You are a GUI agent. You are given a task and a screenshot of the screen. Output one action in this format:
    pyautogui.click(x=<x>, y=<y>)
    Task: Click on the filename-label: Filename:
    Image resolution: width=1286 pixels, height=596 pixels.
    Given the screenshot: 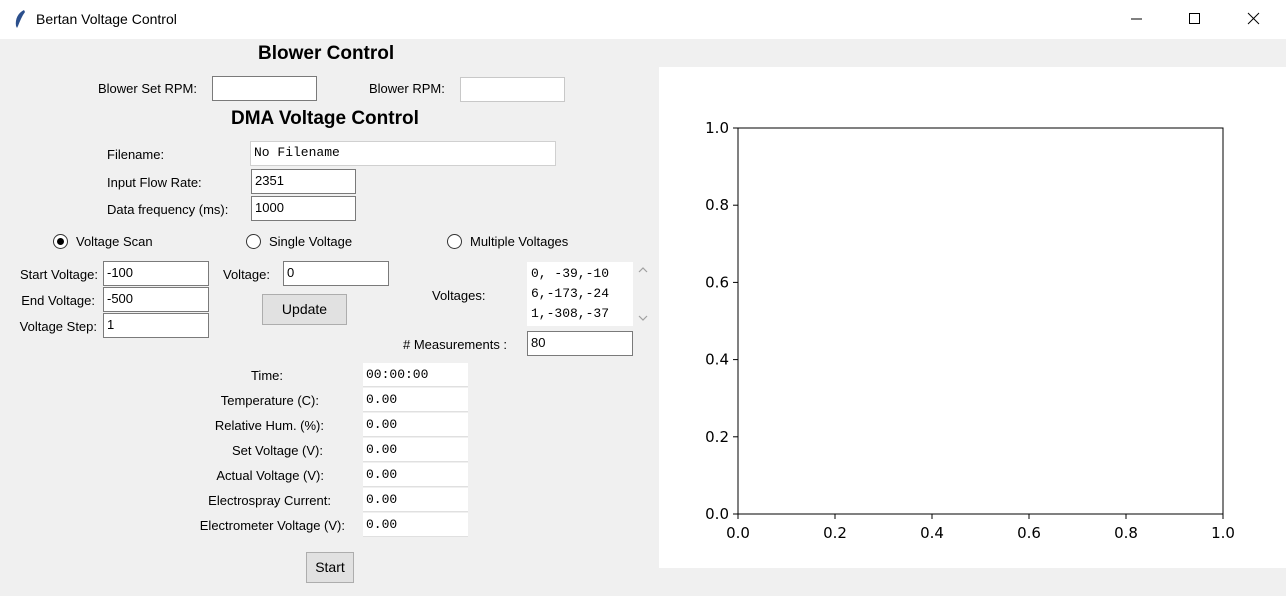 What is the action you would take?
    pyautogui.click(x=136, y=154)
    